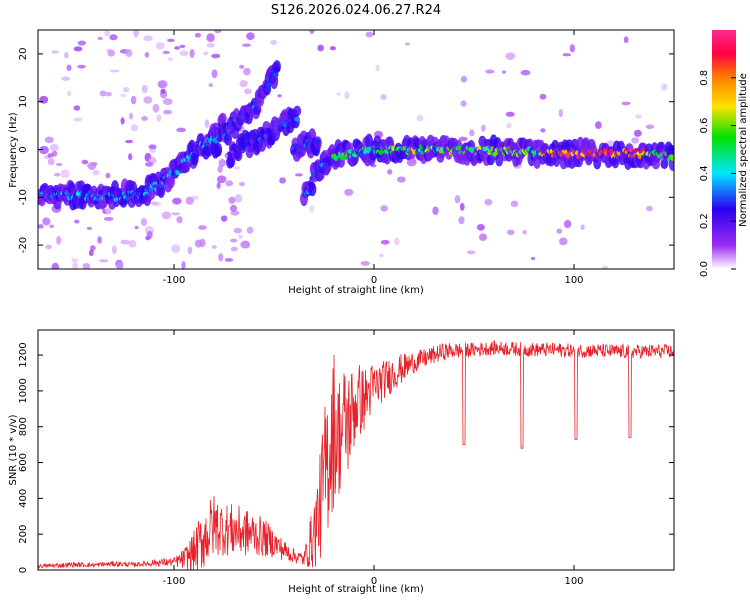  What do you see at coordinates (13, 449) in the screenshot?
I see `snr-ylabel: SNR (10 * v/v)` at bounding box center [13, 449].